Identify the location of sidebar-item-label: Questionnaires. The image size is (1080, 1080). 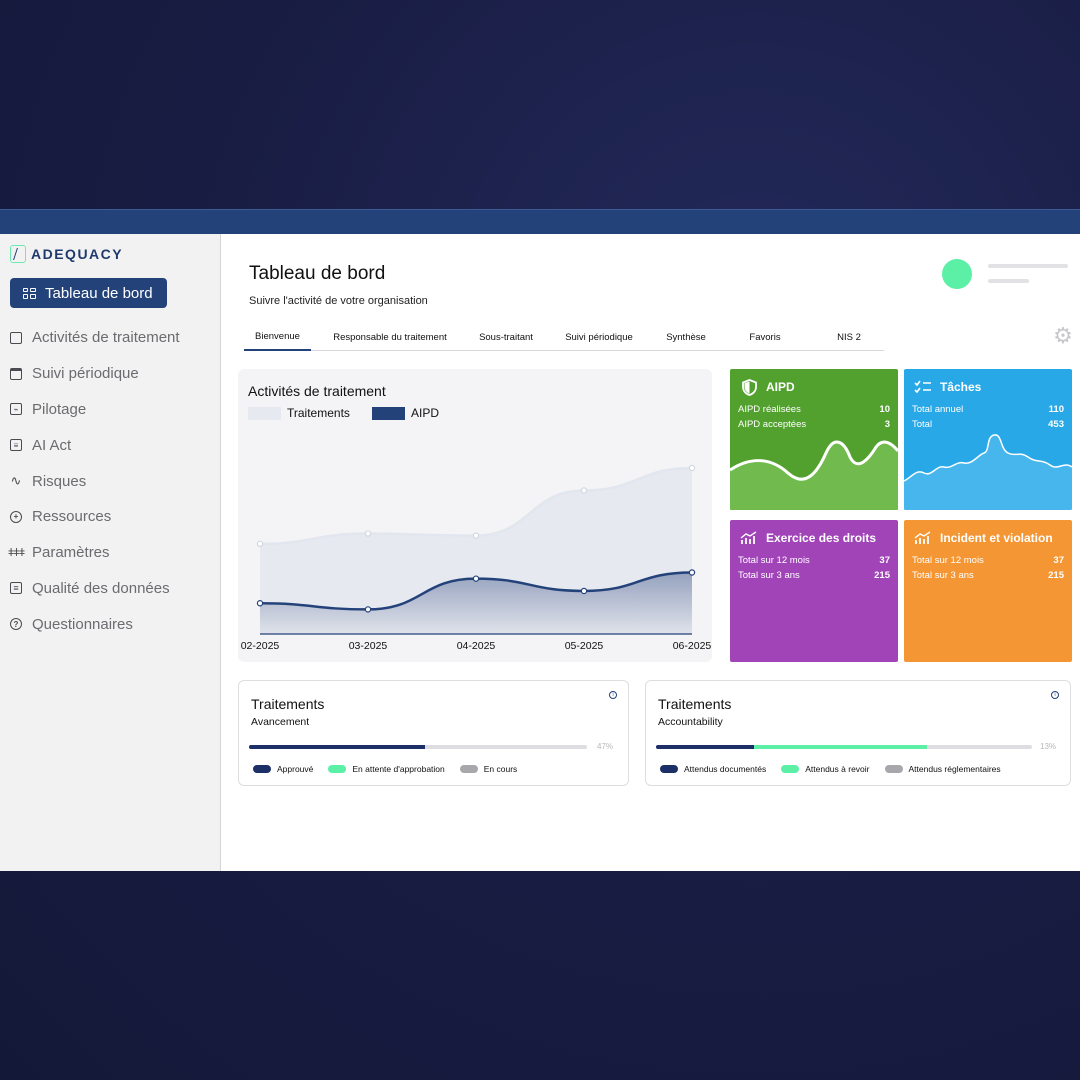
(82, 624).